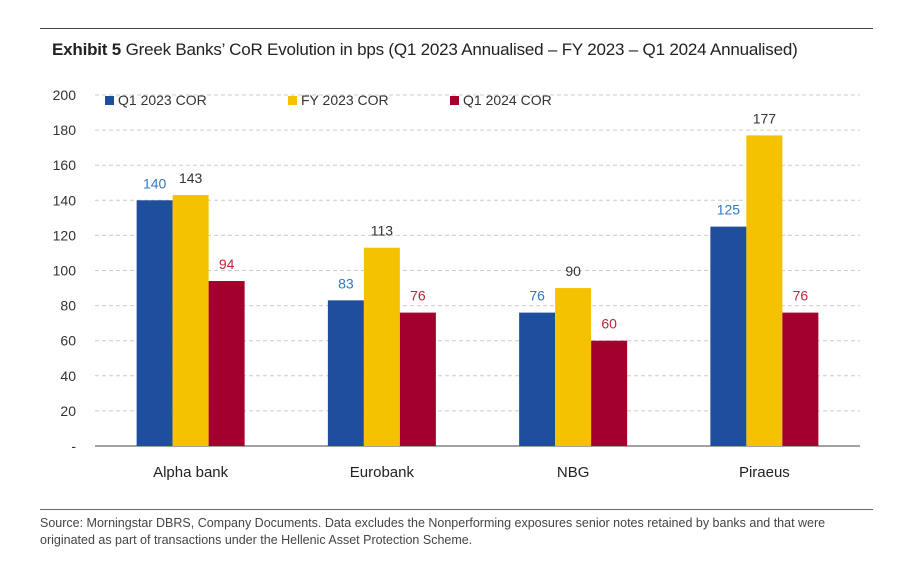 This screenshot has width=899, height=564. What do you see at coordinates (507, 100) in the screenshot?
I see `legend-label: Q1 2024 COR` at bounding box center [507, 100].